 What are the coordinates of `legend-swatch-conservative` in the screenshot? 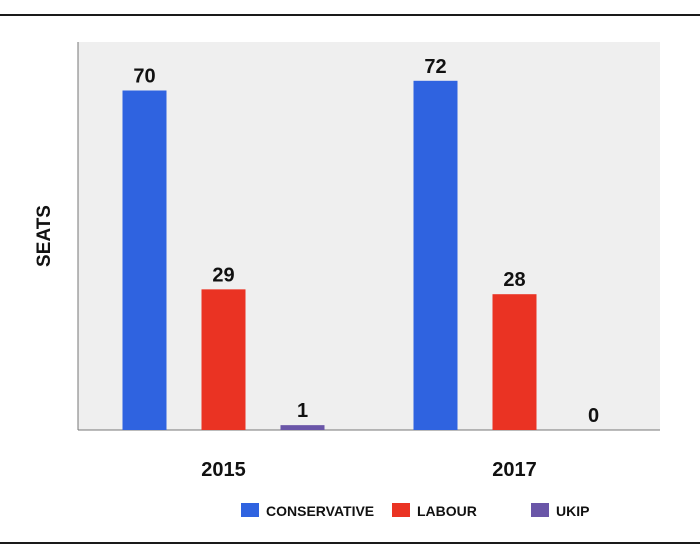 It's located at (250, 510).